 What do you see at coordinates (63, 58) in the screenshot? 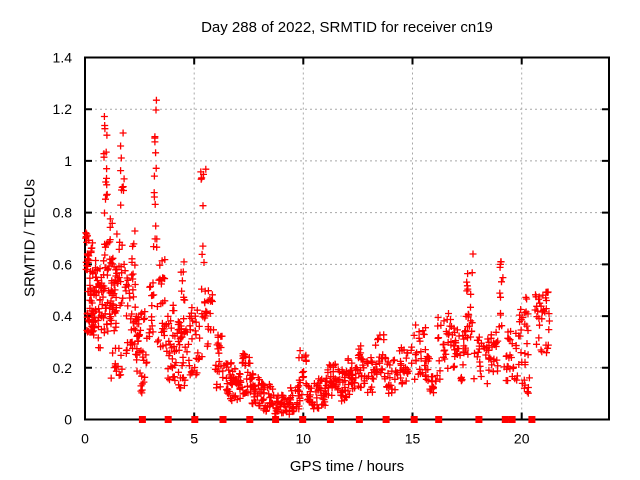
I see `y-tick-label: 1.4` at bounding box center [63, 58].